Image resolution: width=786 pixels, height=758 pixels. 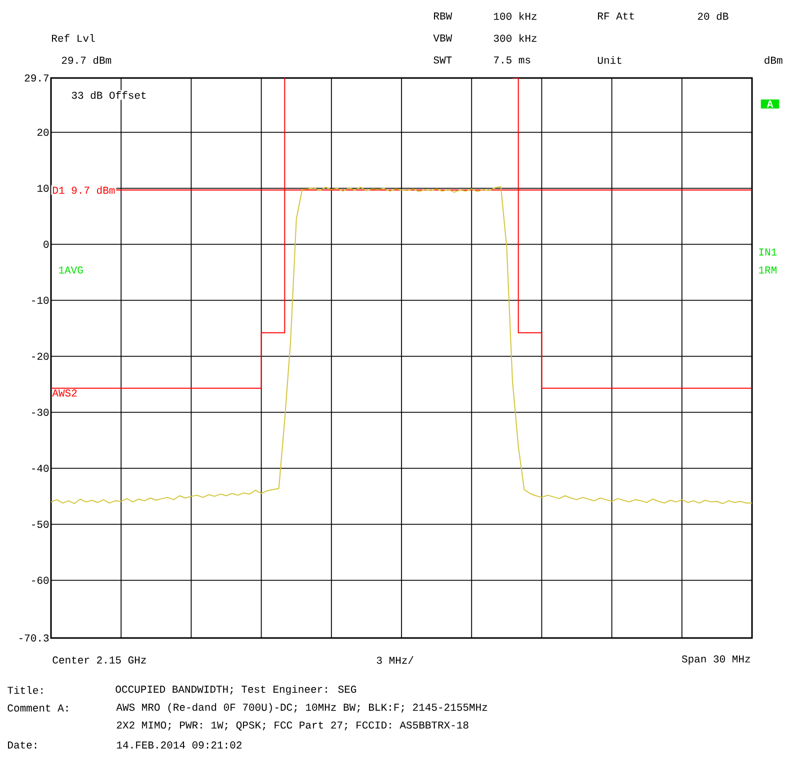 What do you see at coordinates (443, 16) in the screenshot?
I see `text: RBW` at bounding box center [443, 16].